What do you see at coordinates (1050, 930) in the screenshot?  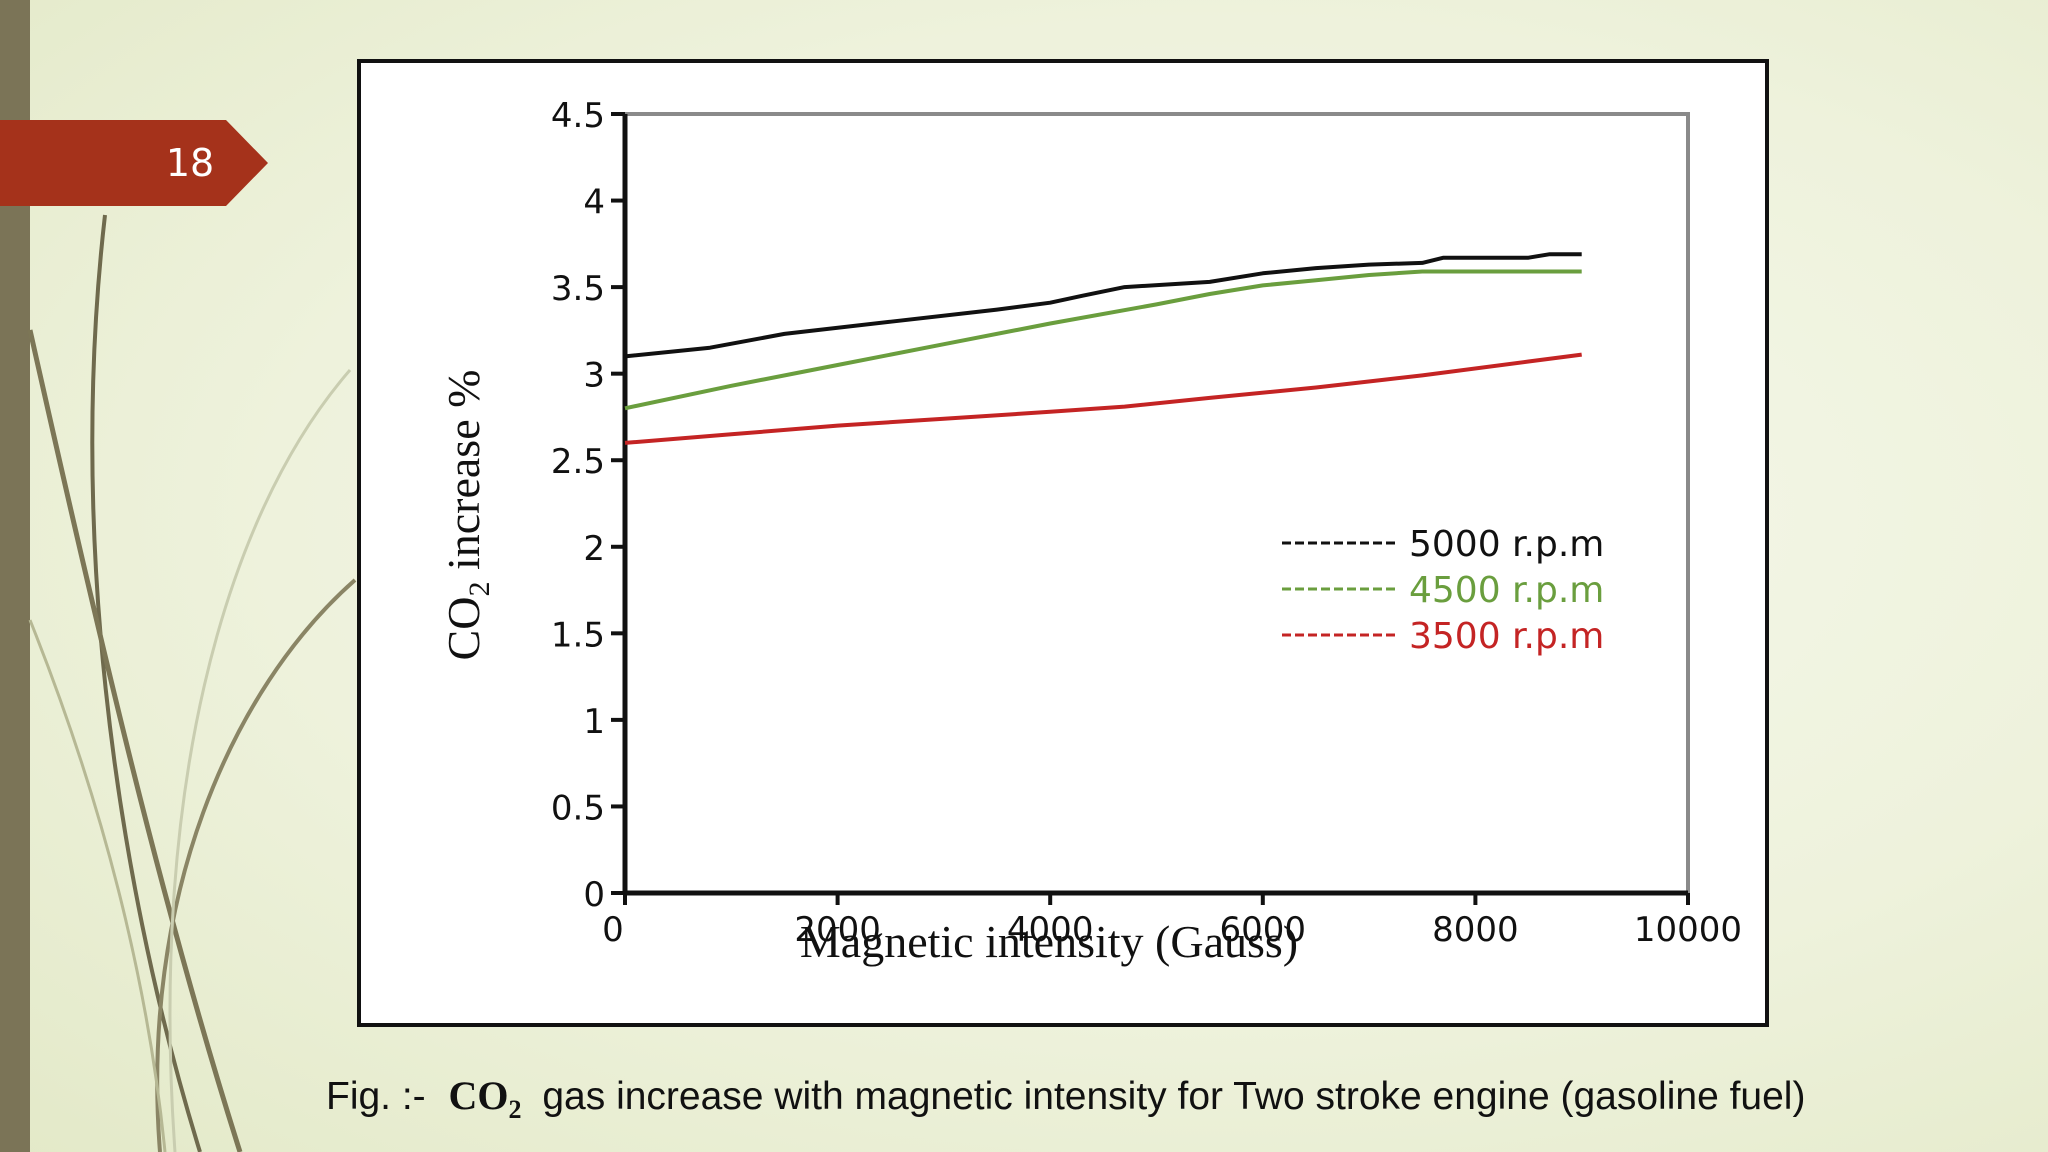 I see `x-tick-label: 4000` at bounding box center [1050, 930].